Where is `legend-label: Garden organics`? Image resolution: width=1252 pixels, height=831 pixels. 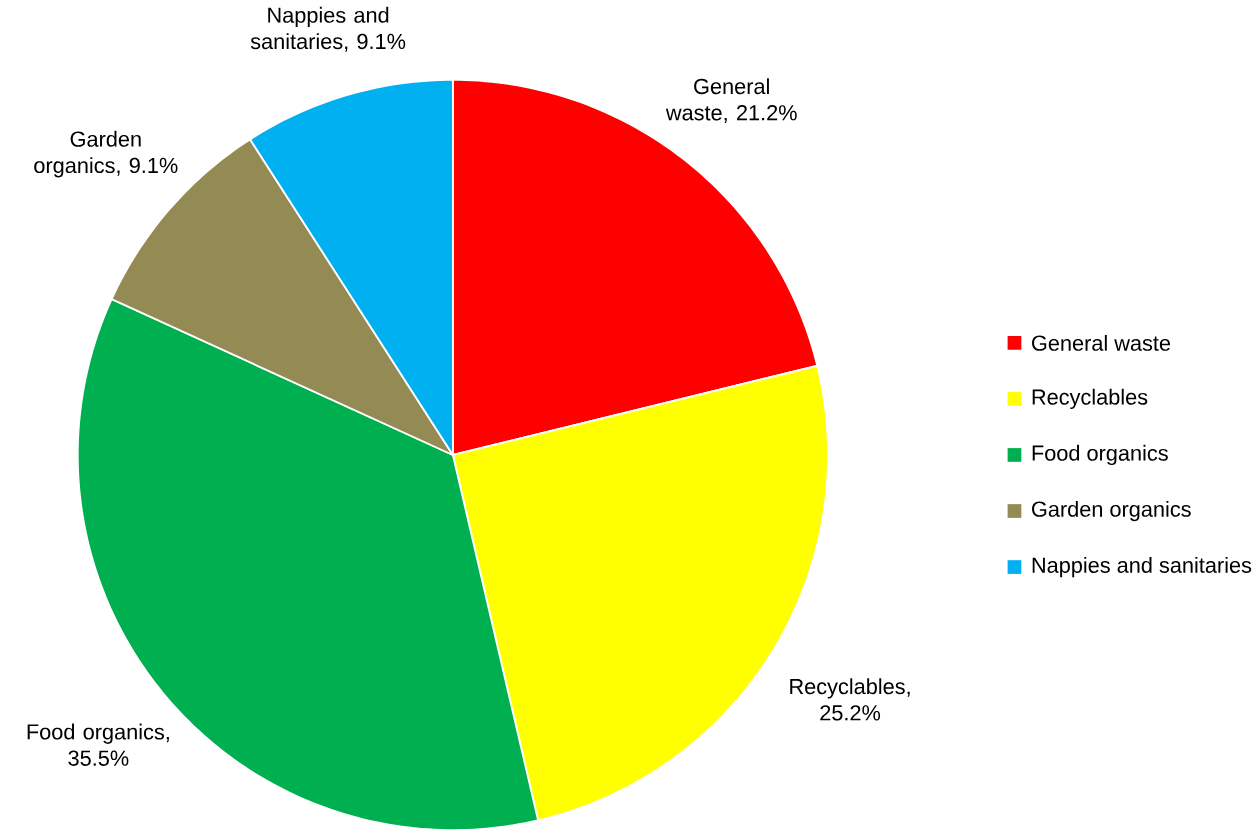
legend-label: Garden organics is located at coordinates (1111, 511).